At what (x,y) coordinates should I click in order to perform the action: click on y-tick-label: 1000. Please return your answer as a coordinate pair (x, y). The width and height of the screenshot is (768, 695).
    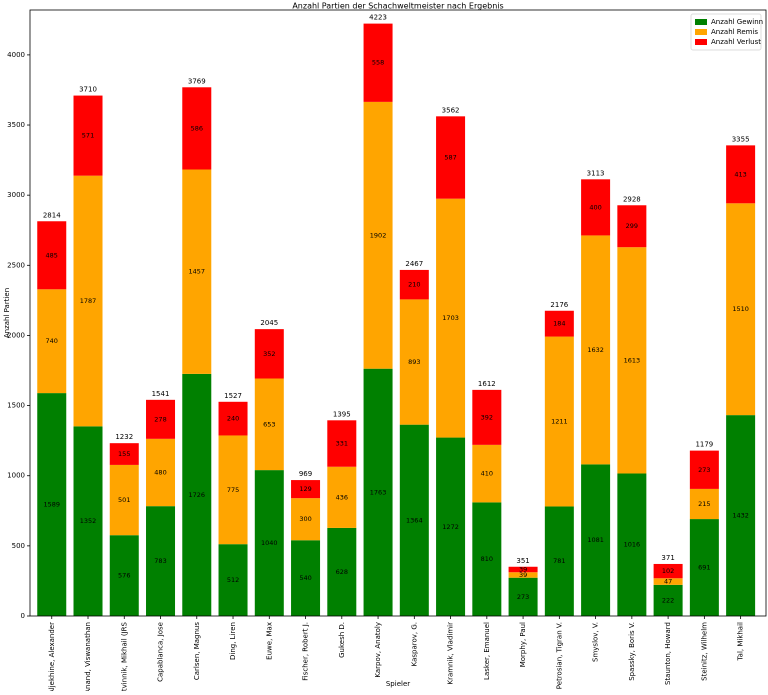
    Looking at the image, I should click on (16, 476).